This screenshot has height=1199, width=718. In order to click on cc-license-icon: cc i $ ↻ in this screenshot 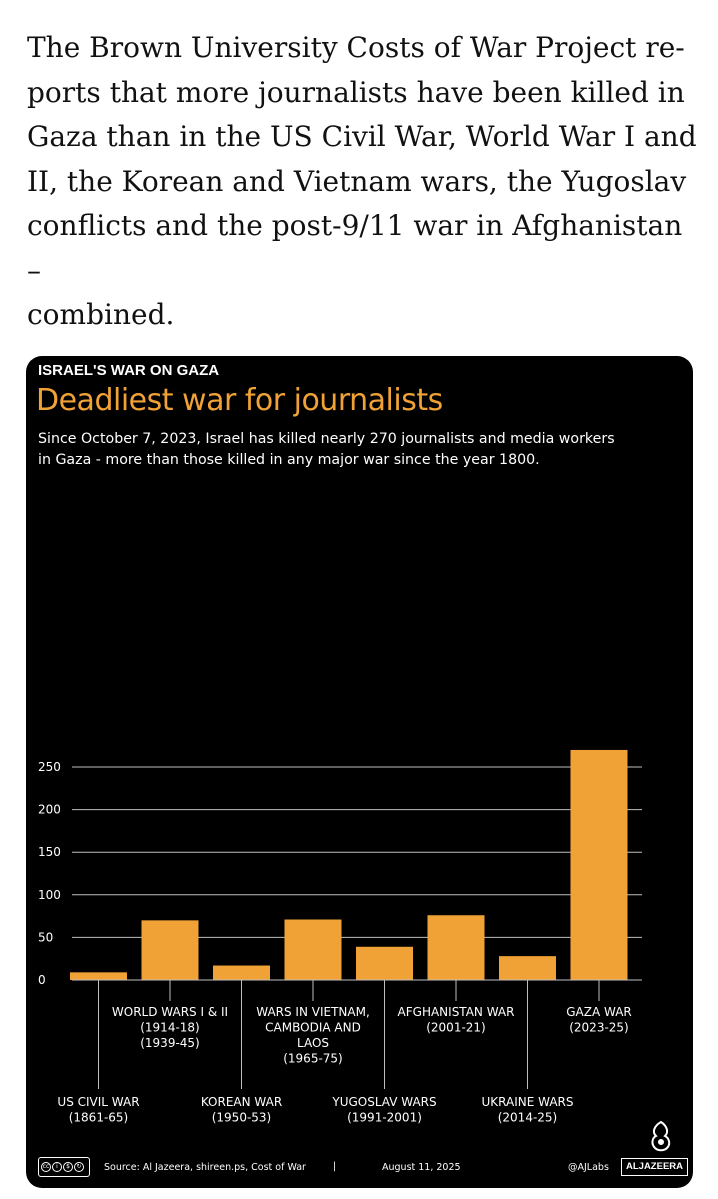, I will do `click(64, 1167)`.